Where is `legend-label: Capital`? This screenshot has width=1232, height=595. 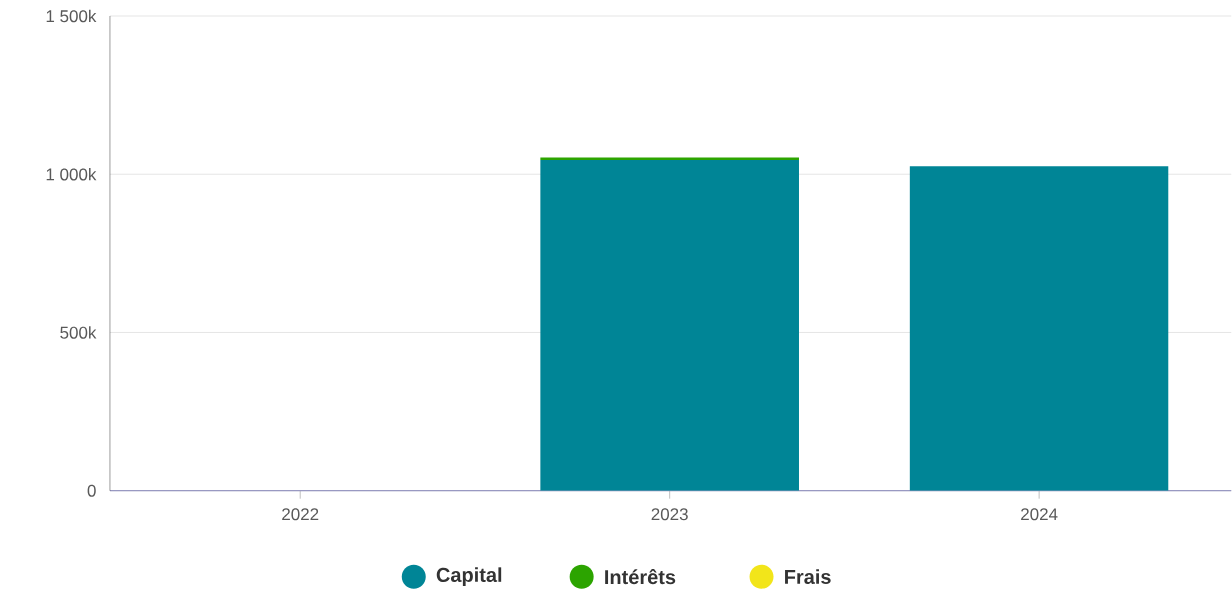
legend-label: Capital is located at coordinates (469, 577).